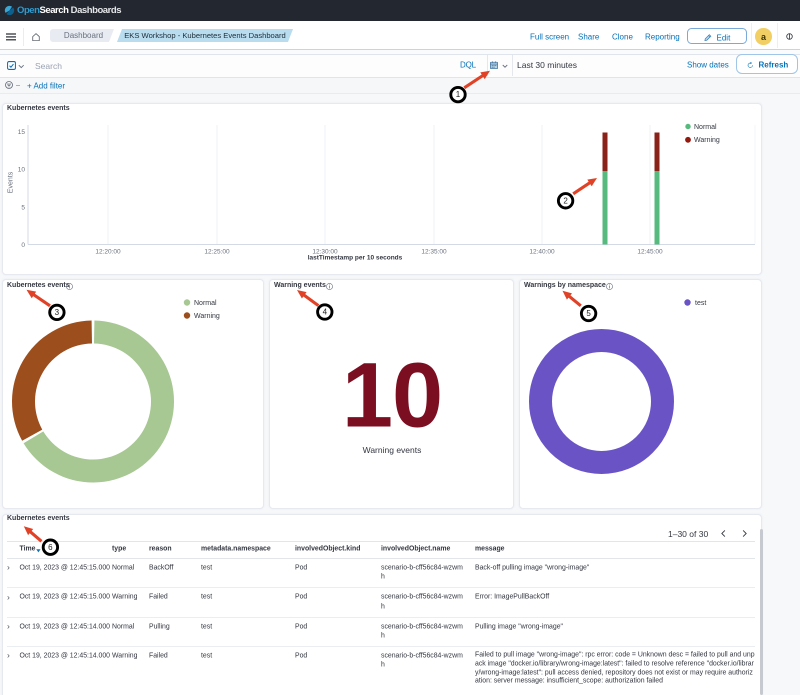  Describe the element at coordinates (700, 303) in the screenshot. I see `svg-text: test` at that location.